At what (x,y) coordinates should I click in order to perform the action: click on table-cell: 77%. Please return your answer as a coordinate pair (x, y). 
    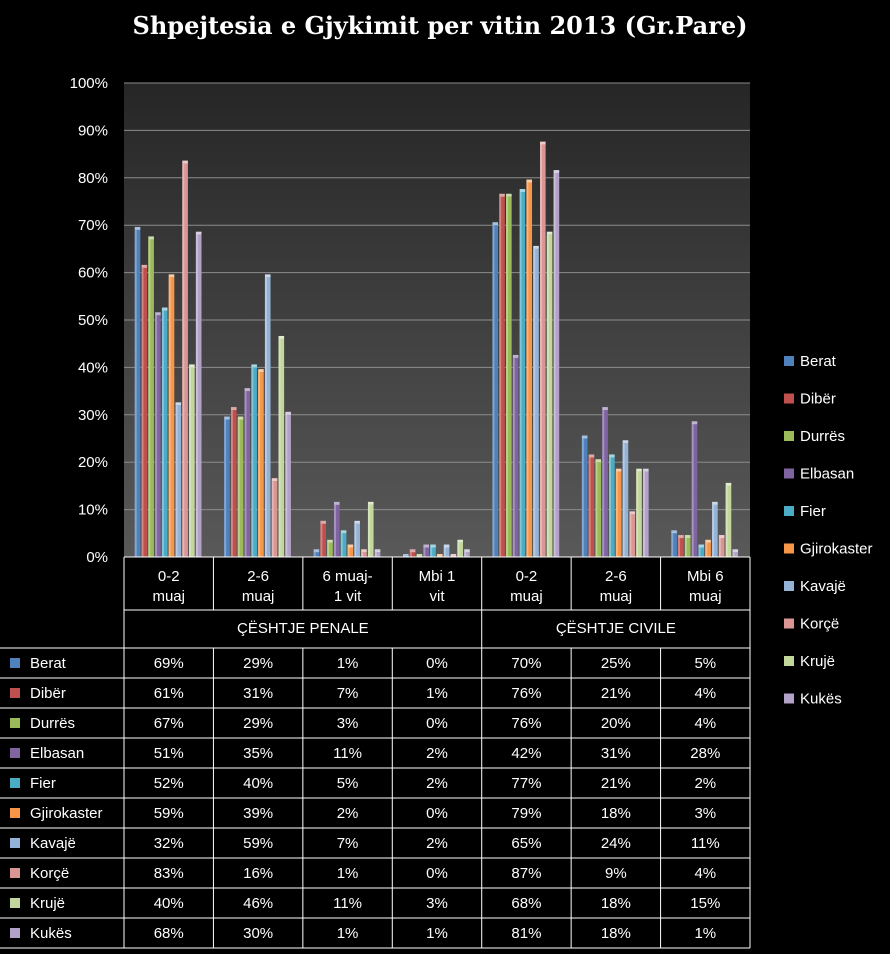
    Looking at the image, I should click on (526, 783).